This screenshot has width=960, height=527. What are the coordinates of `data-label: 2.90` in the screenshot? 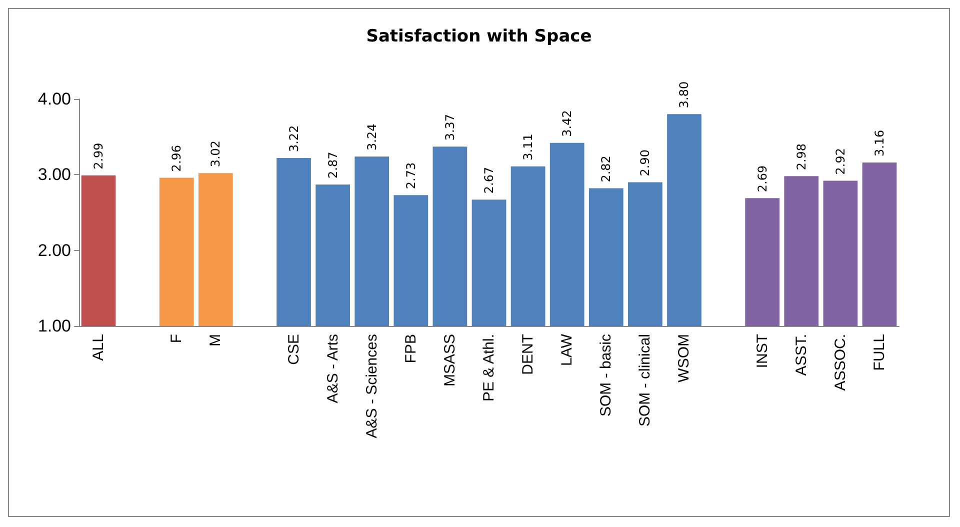 It's located at (645, 163).